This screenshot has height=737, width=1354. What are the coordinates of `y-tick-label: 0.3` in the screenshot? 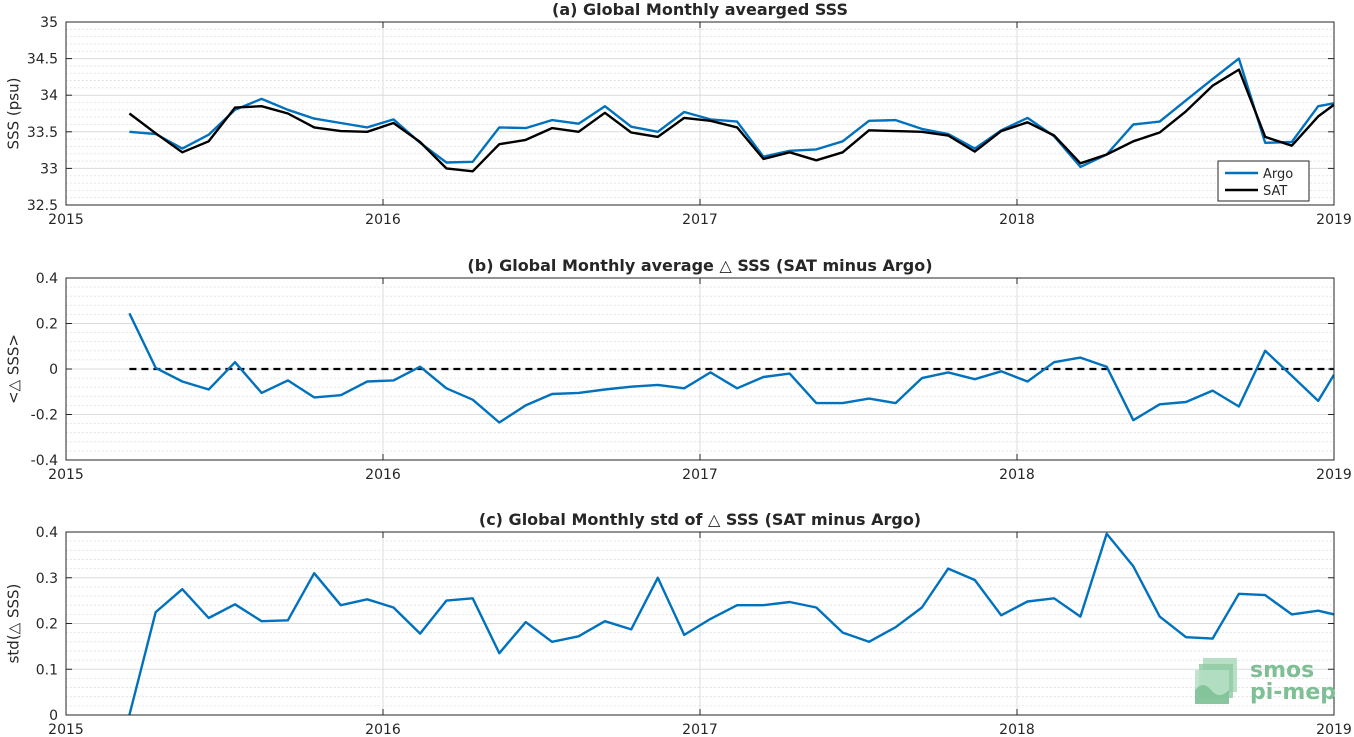 It's located at (47, 579).